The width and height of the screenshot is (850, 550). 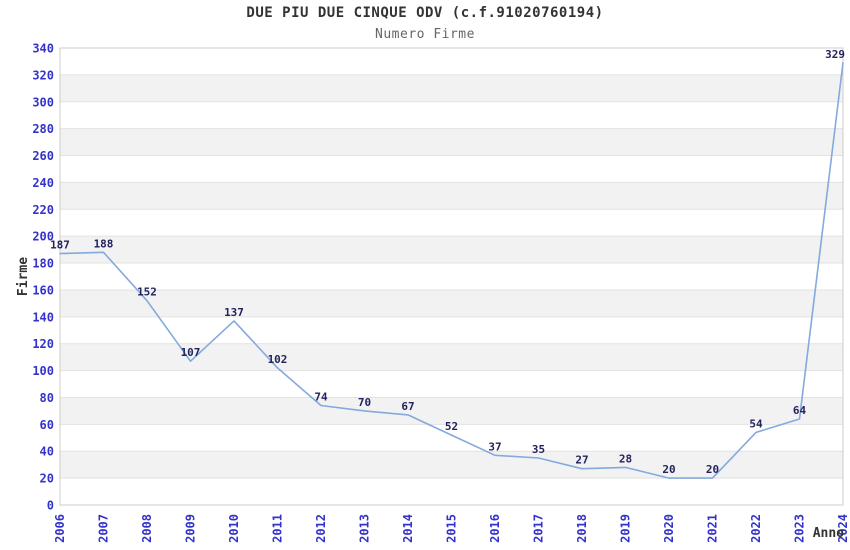 What do you see at coordinates (147, 528) in the screenshot?
I see `x-tick-label: 2008` at bounding box center [147, 528].